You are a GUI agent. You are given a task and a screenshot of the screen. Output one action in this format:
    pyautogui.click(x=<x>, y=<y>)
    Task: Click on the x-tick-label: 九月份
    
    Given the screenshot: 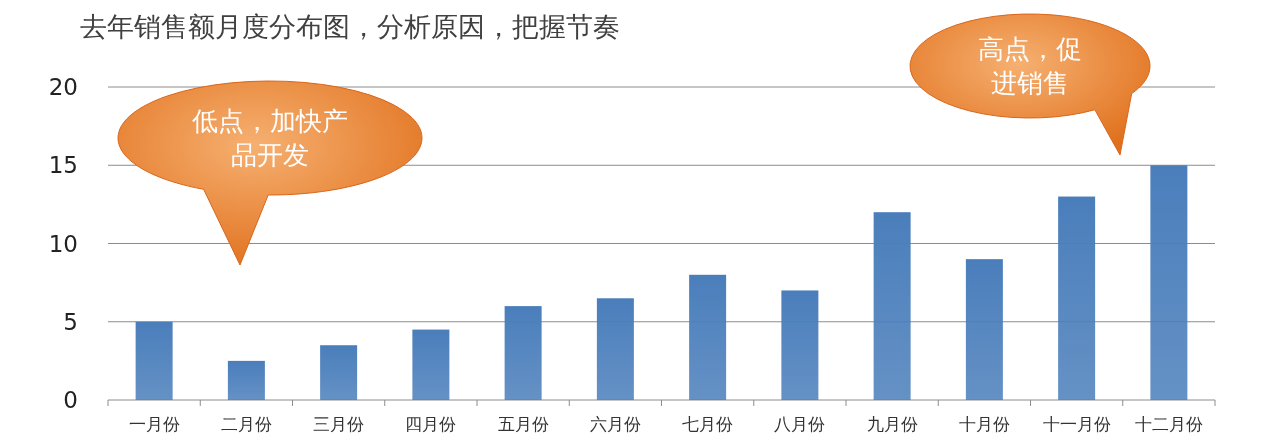 What is the action you would take?
    pyautogui.click(x=892, y=424)
    